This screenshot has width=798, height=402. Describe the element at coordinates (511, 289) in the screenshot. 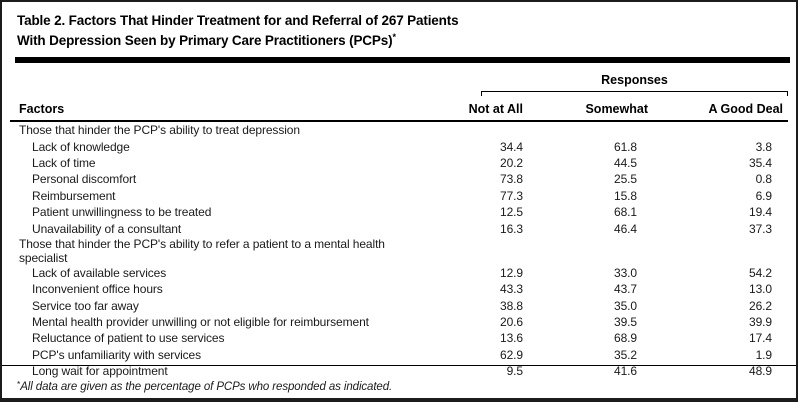

I see `value-cell: 43.3` at that location.